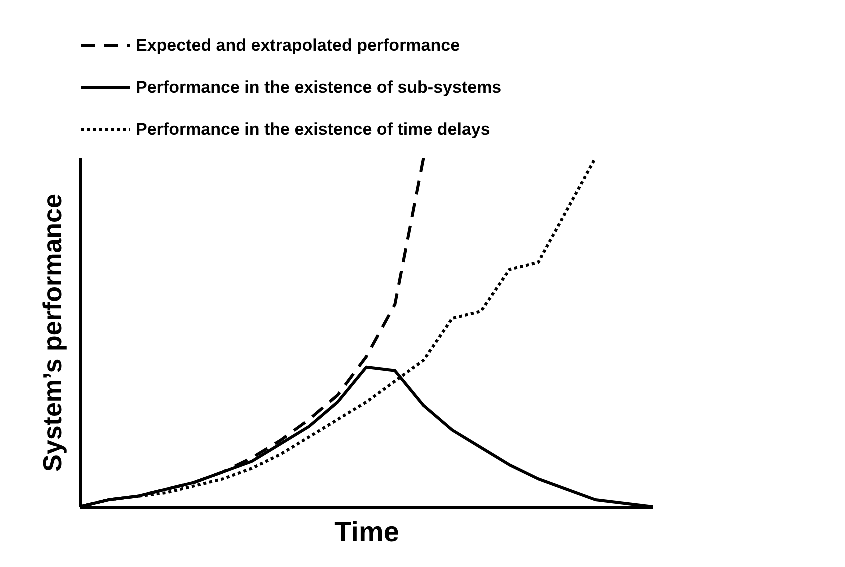  I want to click on legend-label: Expected and extrapolated performance, so click(298, 45).